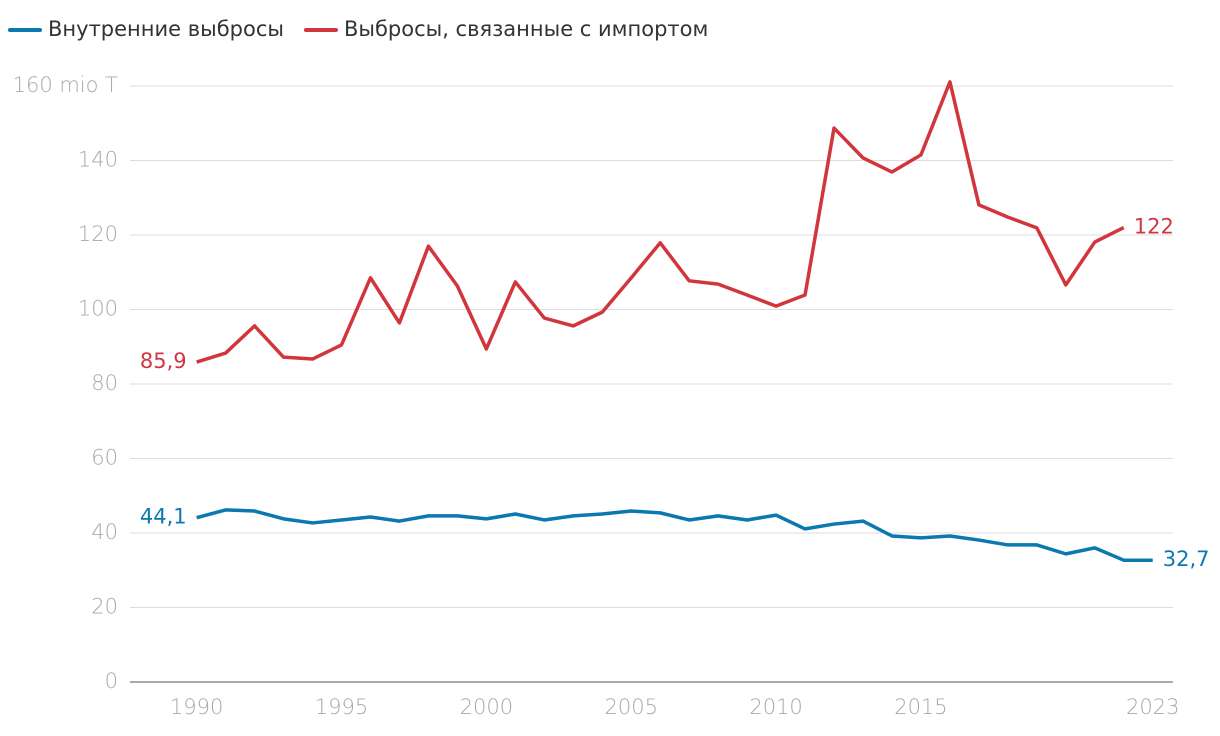  Describe the element at coordinates (1152, 707) in the screenshot. I see `x-tick-label: 2023` at that location.